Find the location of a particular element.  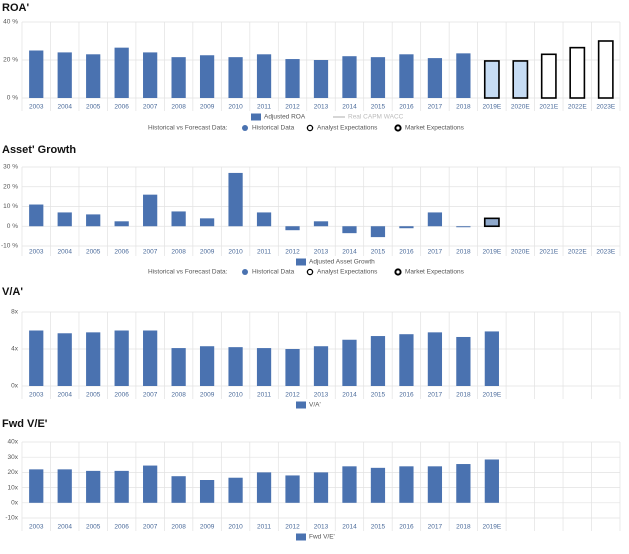

legend-label: Adjusted ROA is located at coordinates (285, 117).